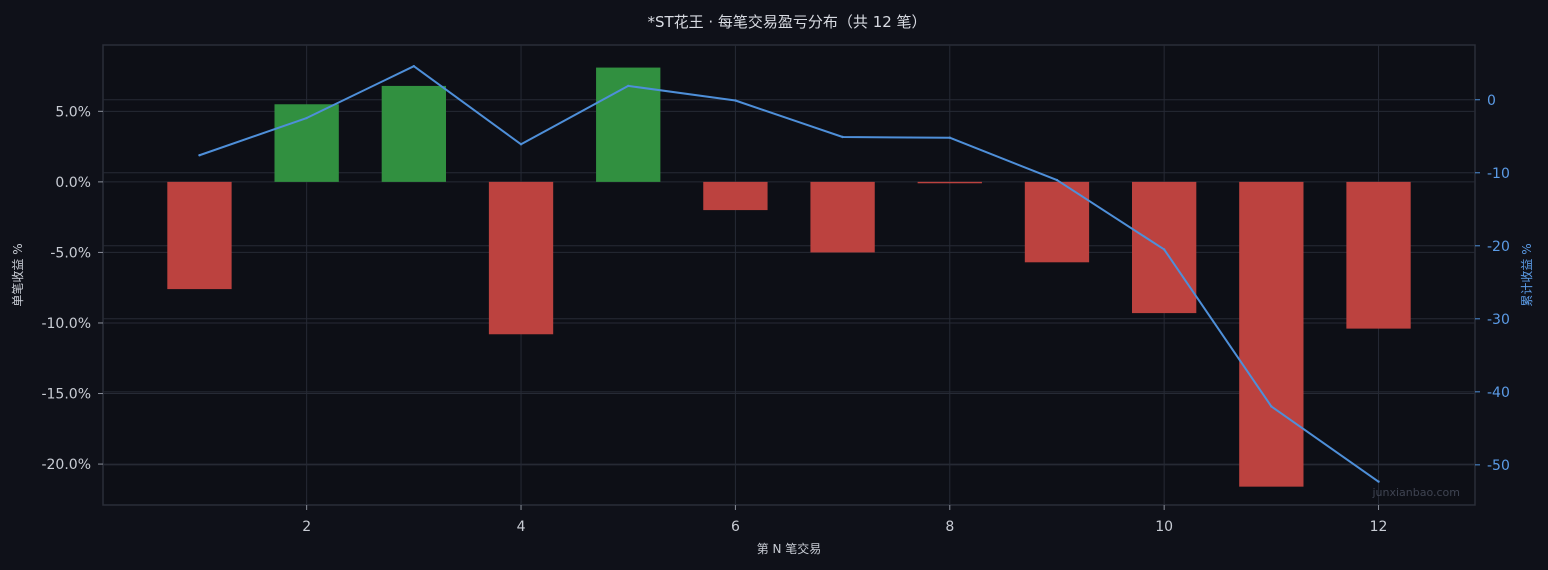 The height and width of the screenshot is (570, 1548). What do you see at coordinates (70, 253) in the screenshot?
I see `y-tick-label: -5.0%` at bounding box center [70, 253].